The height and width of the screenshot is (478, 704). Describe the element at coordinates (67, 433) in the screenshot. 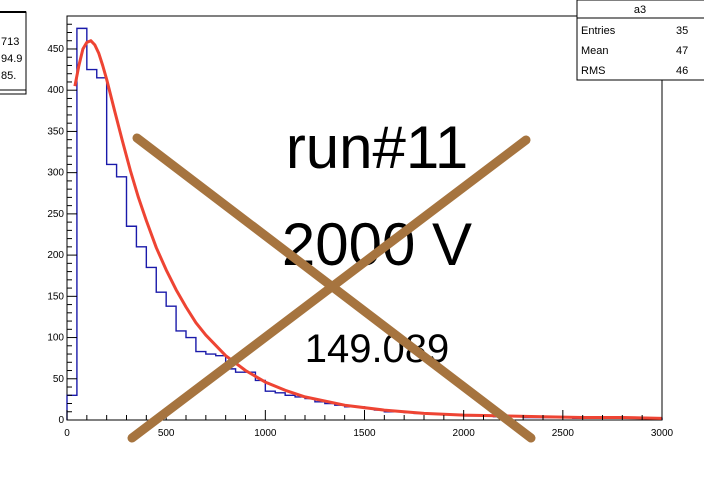

I see `x-tick-label: 0` at that location.